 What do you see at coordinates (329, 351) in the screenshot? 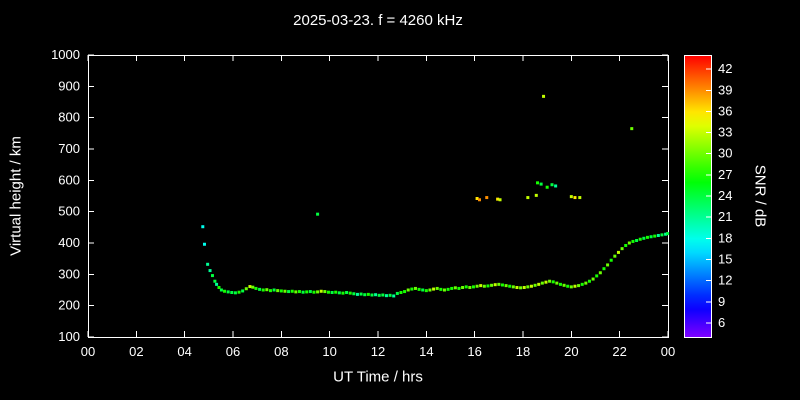
I see `x-tick-label: 10` at bounding box center [329, 351].